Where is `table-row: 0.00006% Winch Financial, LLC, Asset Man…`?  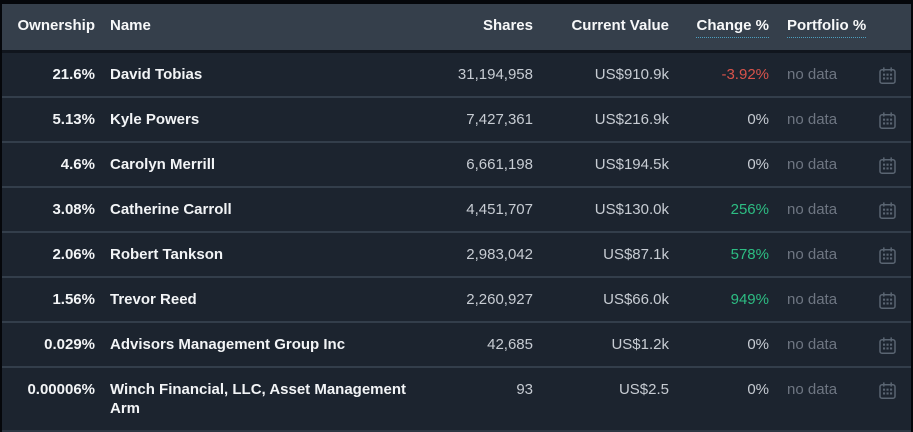
table-row: 0.00006% Winch Financial, LLC, Asset Man… is located at coordinates (456, 398).